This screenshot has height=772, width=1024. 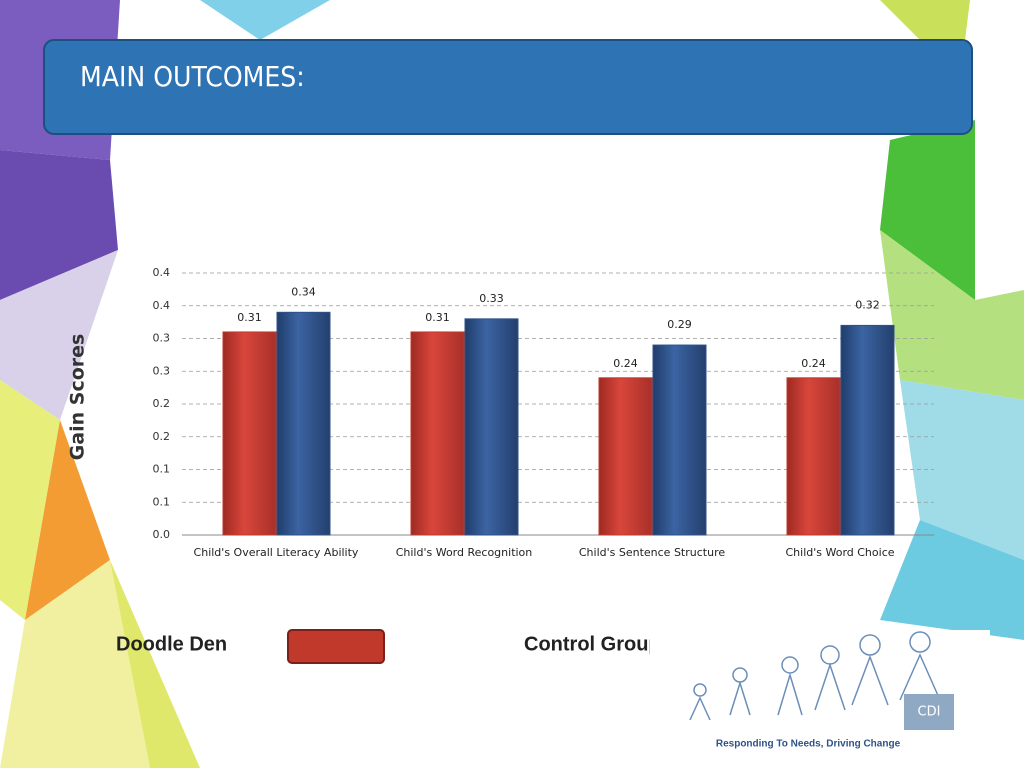 I want to click on y-tick-label: 0.0, so click(x=162, y=534).